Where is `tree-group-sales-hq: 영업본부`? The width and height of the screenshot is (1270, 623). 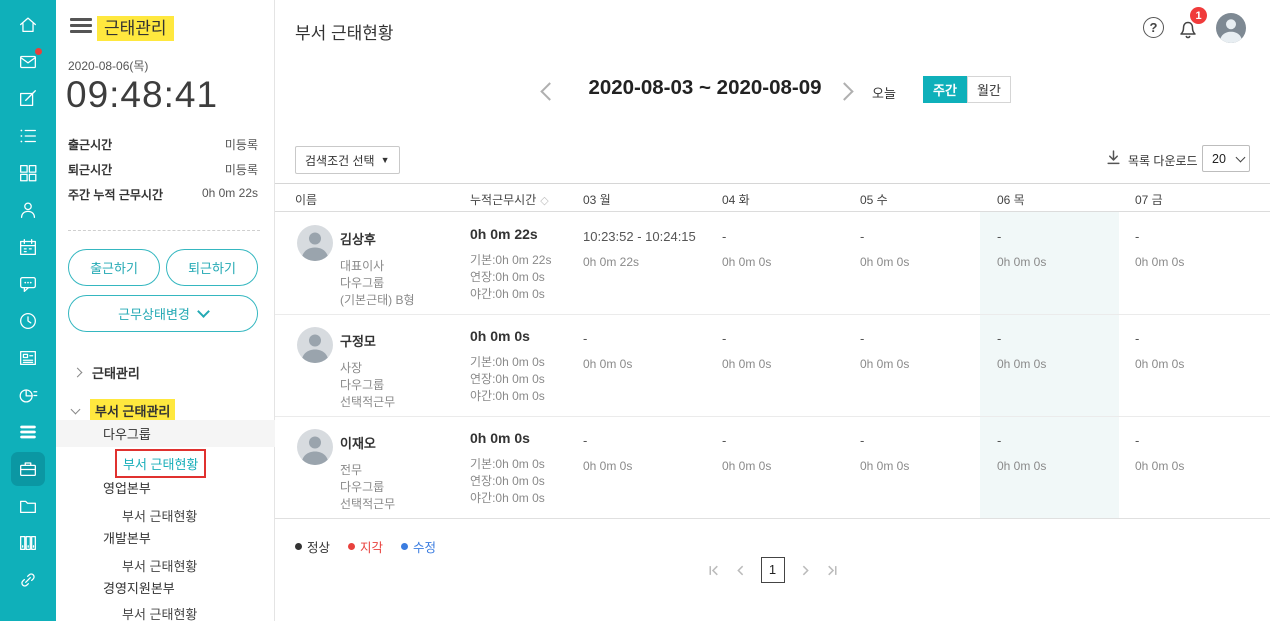 tree-group-sales-hq: 영업본부 is located at coordinates (127, 488).